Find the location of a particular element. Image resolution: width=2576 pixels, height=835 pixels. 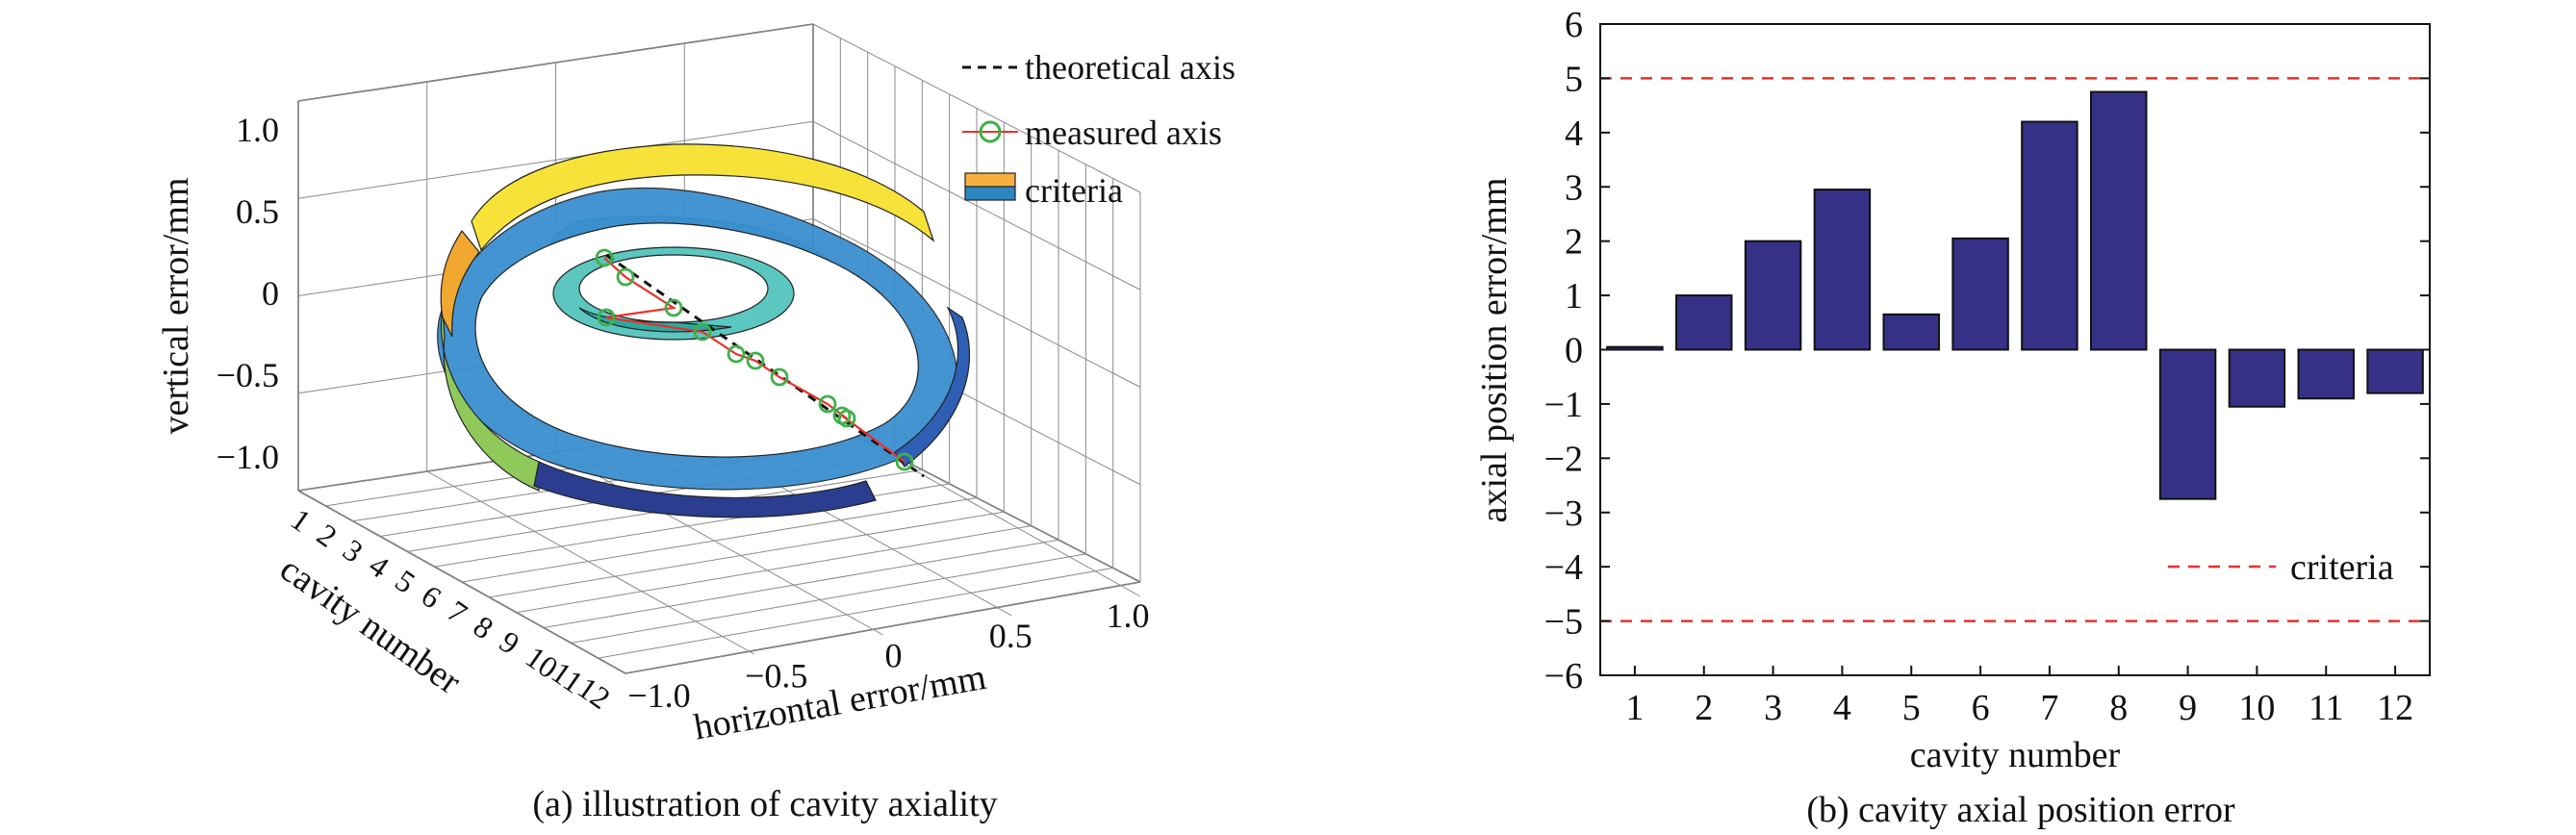

y-tick-label: 9 is located at coordinates (510, 643).